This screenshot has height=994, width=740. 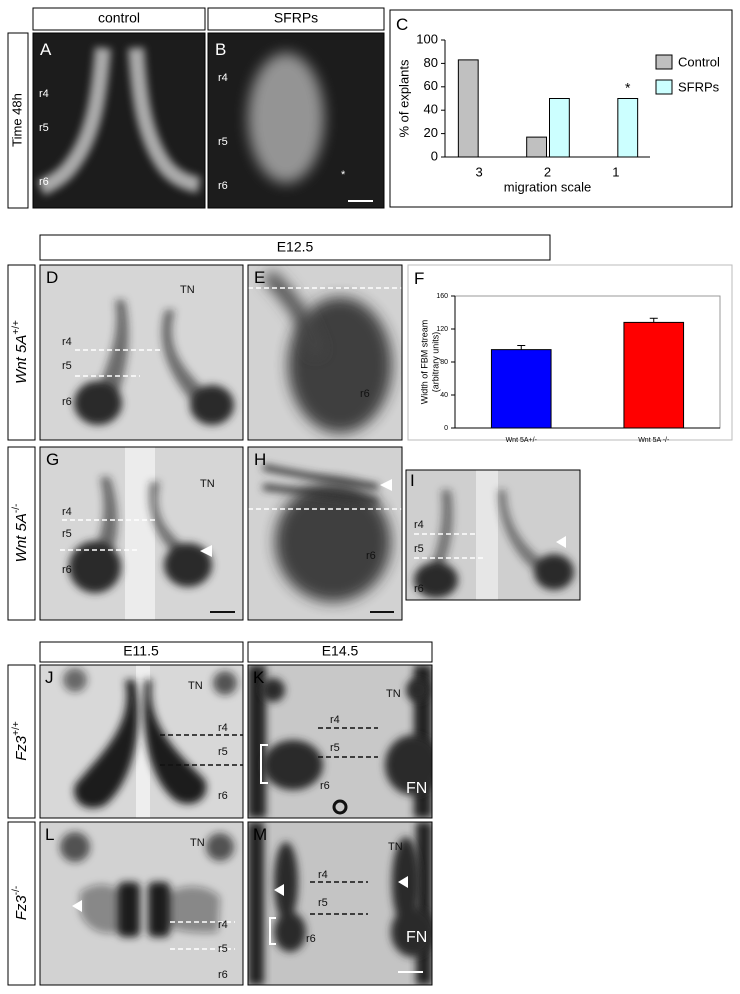 What do you see at coordinates (442, 329) in the screenshot?
I see `y-tick-label: 120` at bounding box center [442, 329].